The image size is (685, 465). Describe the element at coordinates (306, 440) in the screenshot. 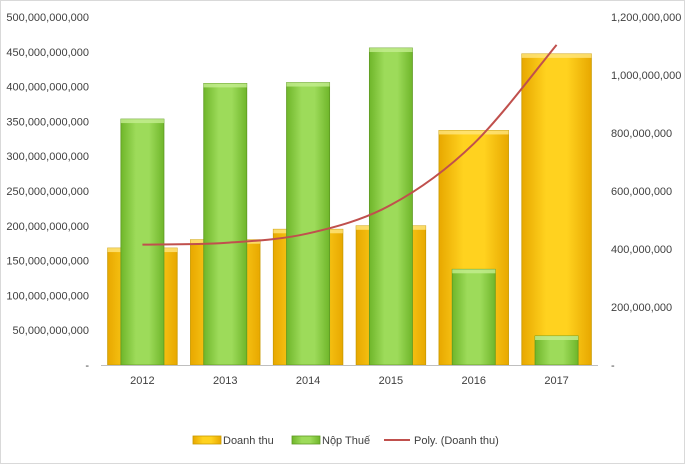

I see `legend-nop-thue-swatch` at that location.